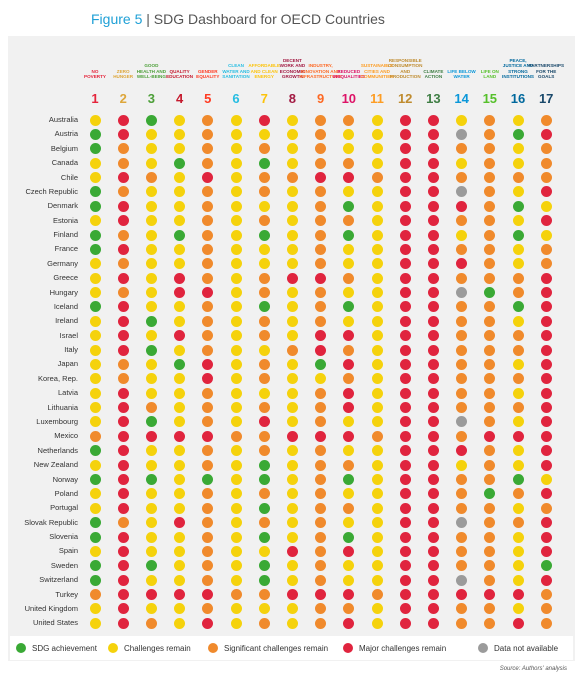 The height and width of the screenshot is (683, 583). Describe the element at coordinates (264, 98) in the screenshot. I see `goal-number: 7` at that location.